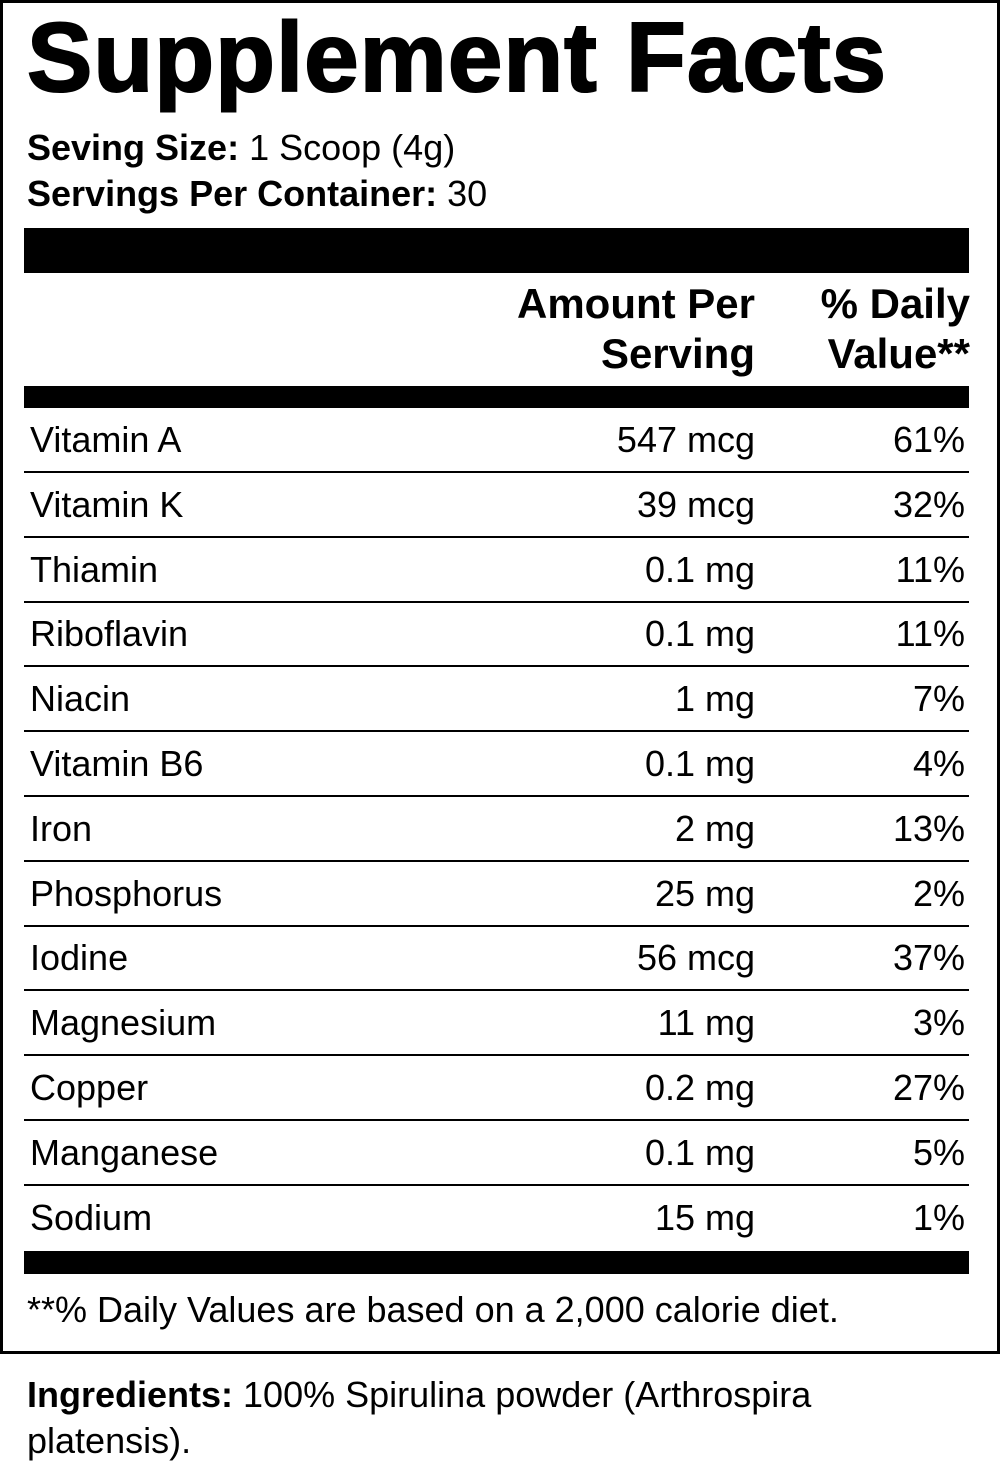  Describe the element at coordinates (130, 1394) in the screenshot. I see `label: Ingredients:` at that location.